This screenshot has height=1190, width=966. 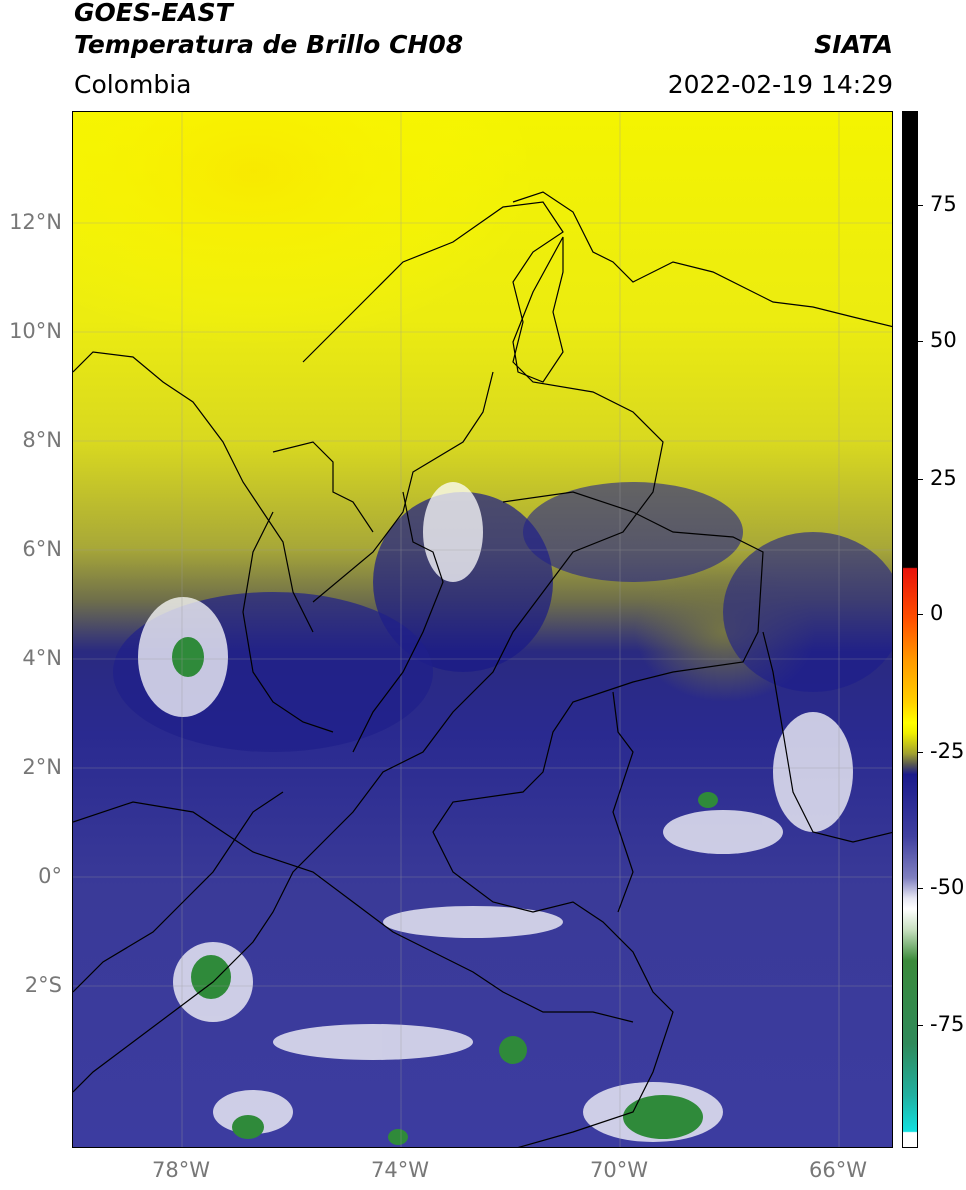 I want to click on lat-label-12n: 12°N, so click(x=35, y=222).